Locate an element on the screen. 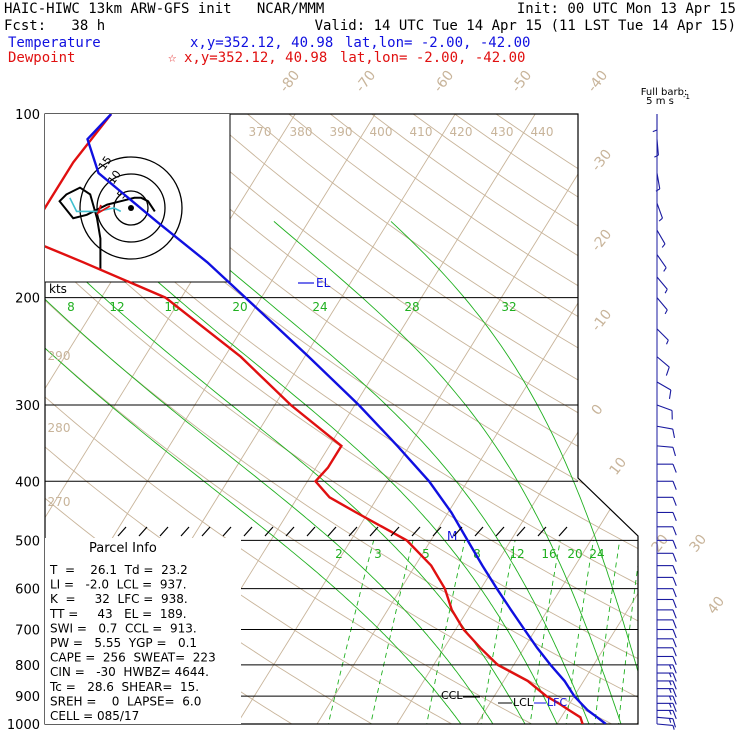 The height and width of the screenshot is (740, 740). el-label: EL is located at coordinates (323, 283).